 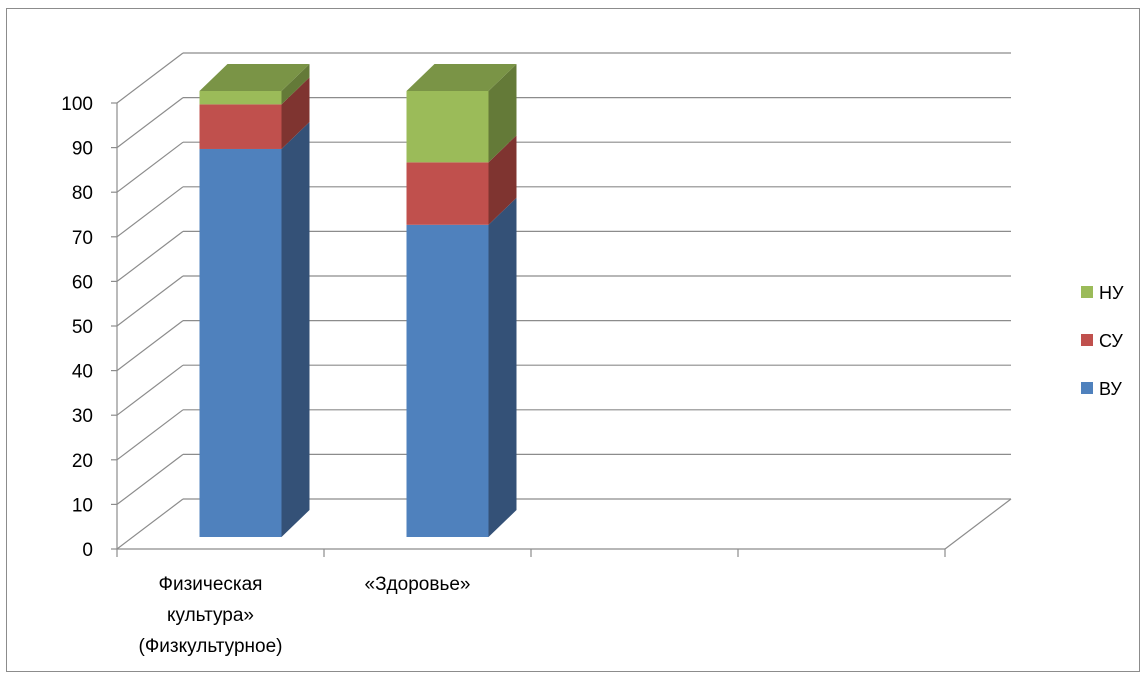 What do you see at coordinates (1087, 292) in the screenshot?
I see `legend-swatch-НУ` at bounding box center [1087, 292].